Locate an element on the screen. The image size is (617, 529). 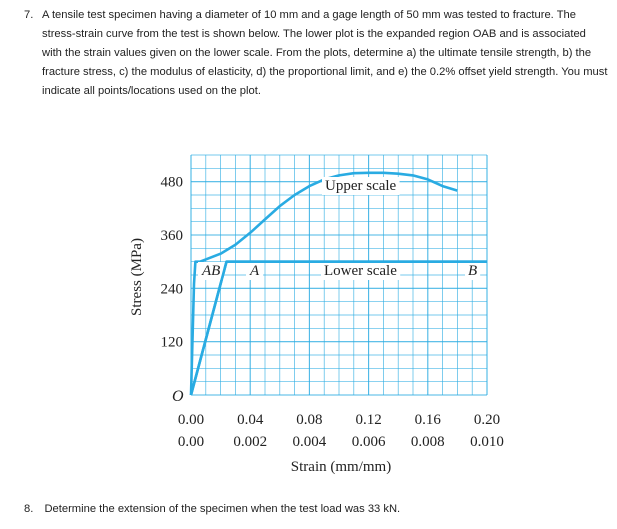
upper-scale-label: Upper scale is located at coordinates (361, 186).